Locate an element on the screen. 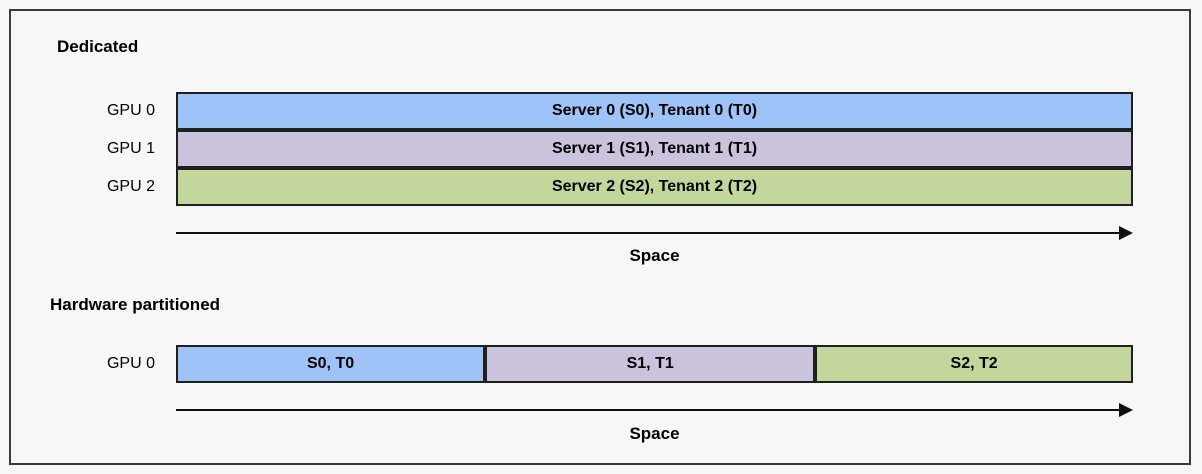  gpu2-bar: Server 2 (S2), Tenant 2 (T2) is located at coordinates (654, 187).